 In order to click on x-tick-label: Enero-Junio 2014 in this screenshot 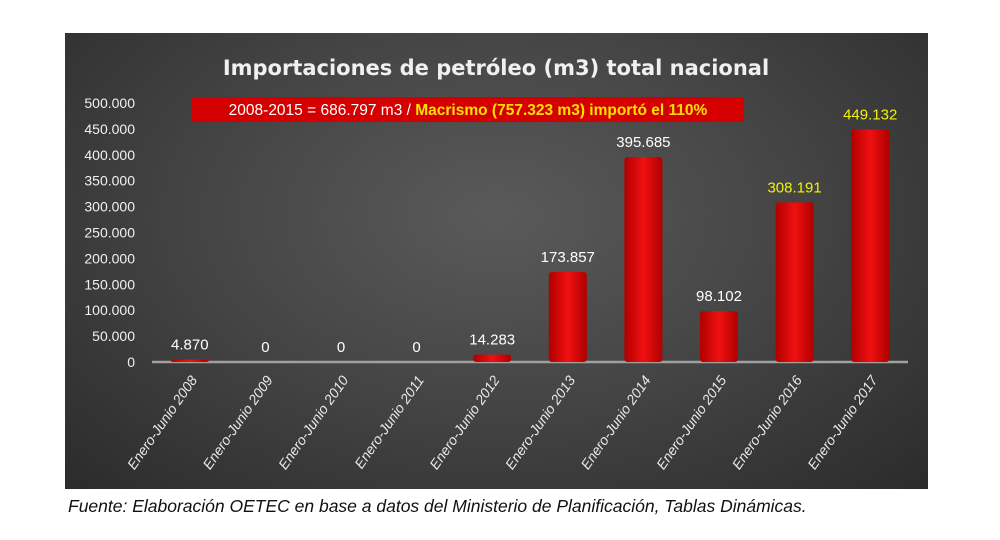, I will do `click(615, 422)`.